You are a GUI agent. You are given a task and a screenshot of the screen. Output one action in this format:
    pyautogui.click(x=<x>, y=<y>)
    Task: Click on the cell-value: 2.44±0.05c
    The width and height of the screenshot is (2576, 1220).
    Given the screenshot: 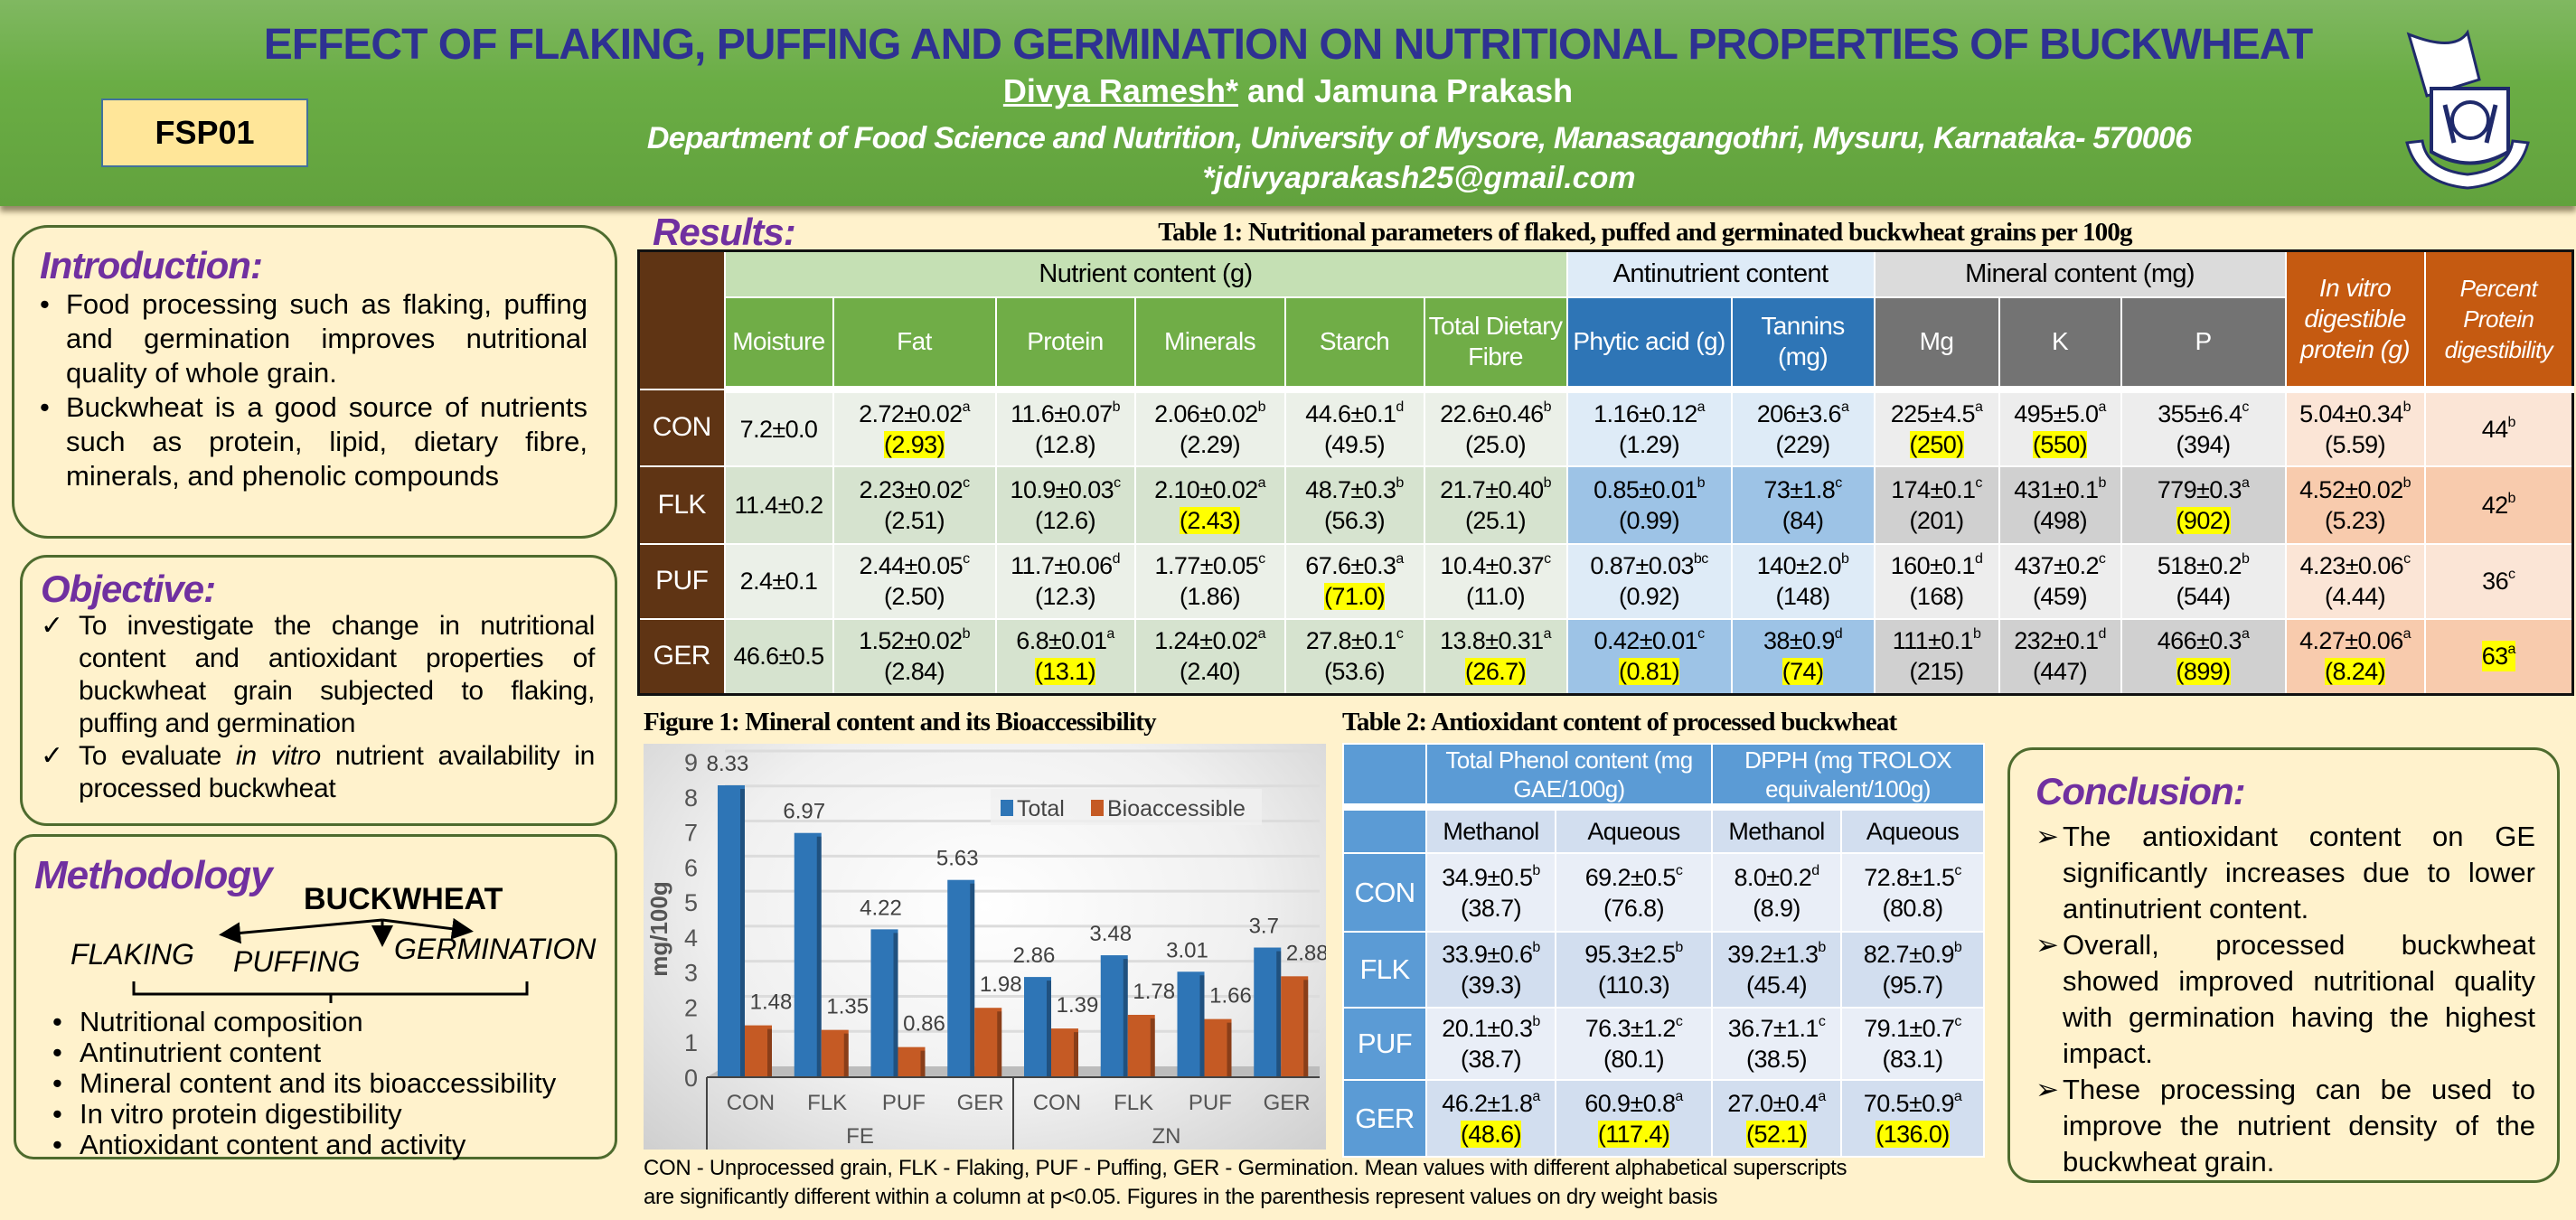 What is the action you would take?
    pyautogui.click(x=914, y=565)
    